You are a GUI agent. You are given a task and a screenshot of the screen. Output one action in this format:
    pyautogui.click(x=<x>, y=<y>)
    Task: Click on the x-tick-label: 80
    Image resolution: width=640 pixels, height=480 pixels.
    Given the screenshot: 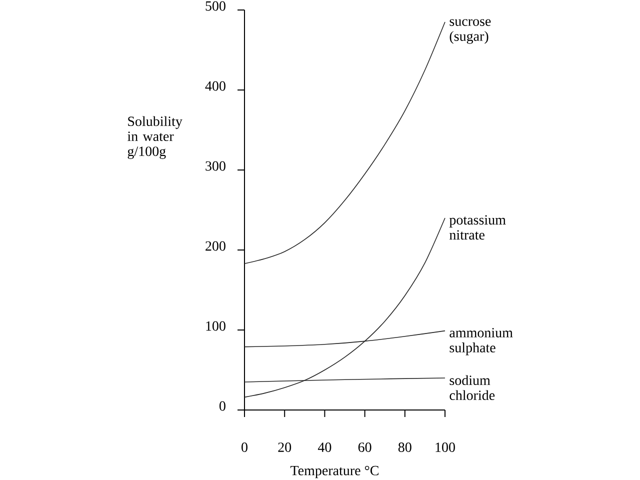 What is the action you would take?
    pyautogui.click(x=405, y=447)
    